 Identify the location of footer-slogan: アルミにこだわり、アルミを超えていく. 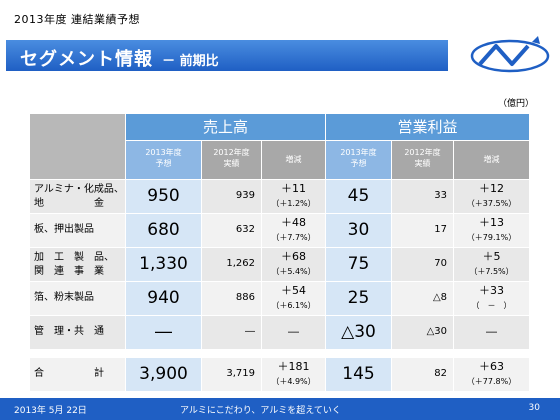
(260, 411).